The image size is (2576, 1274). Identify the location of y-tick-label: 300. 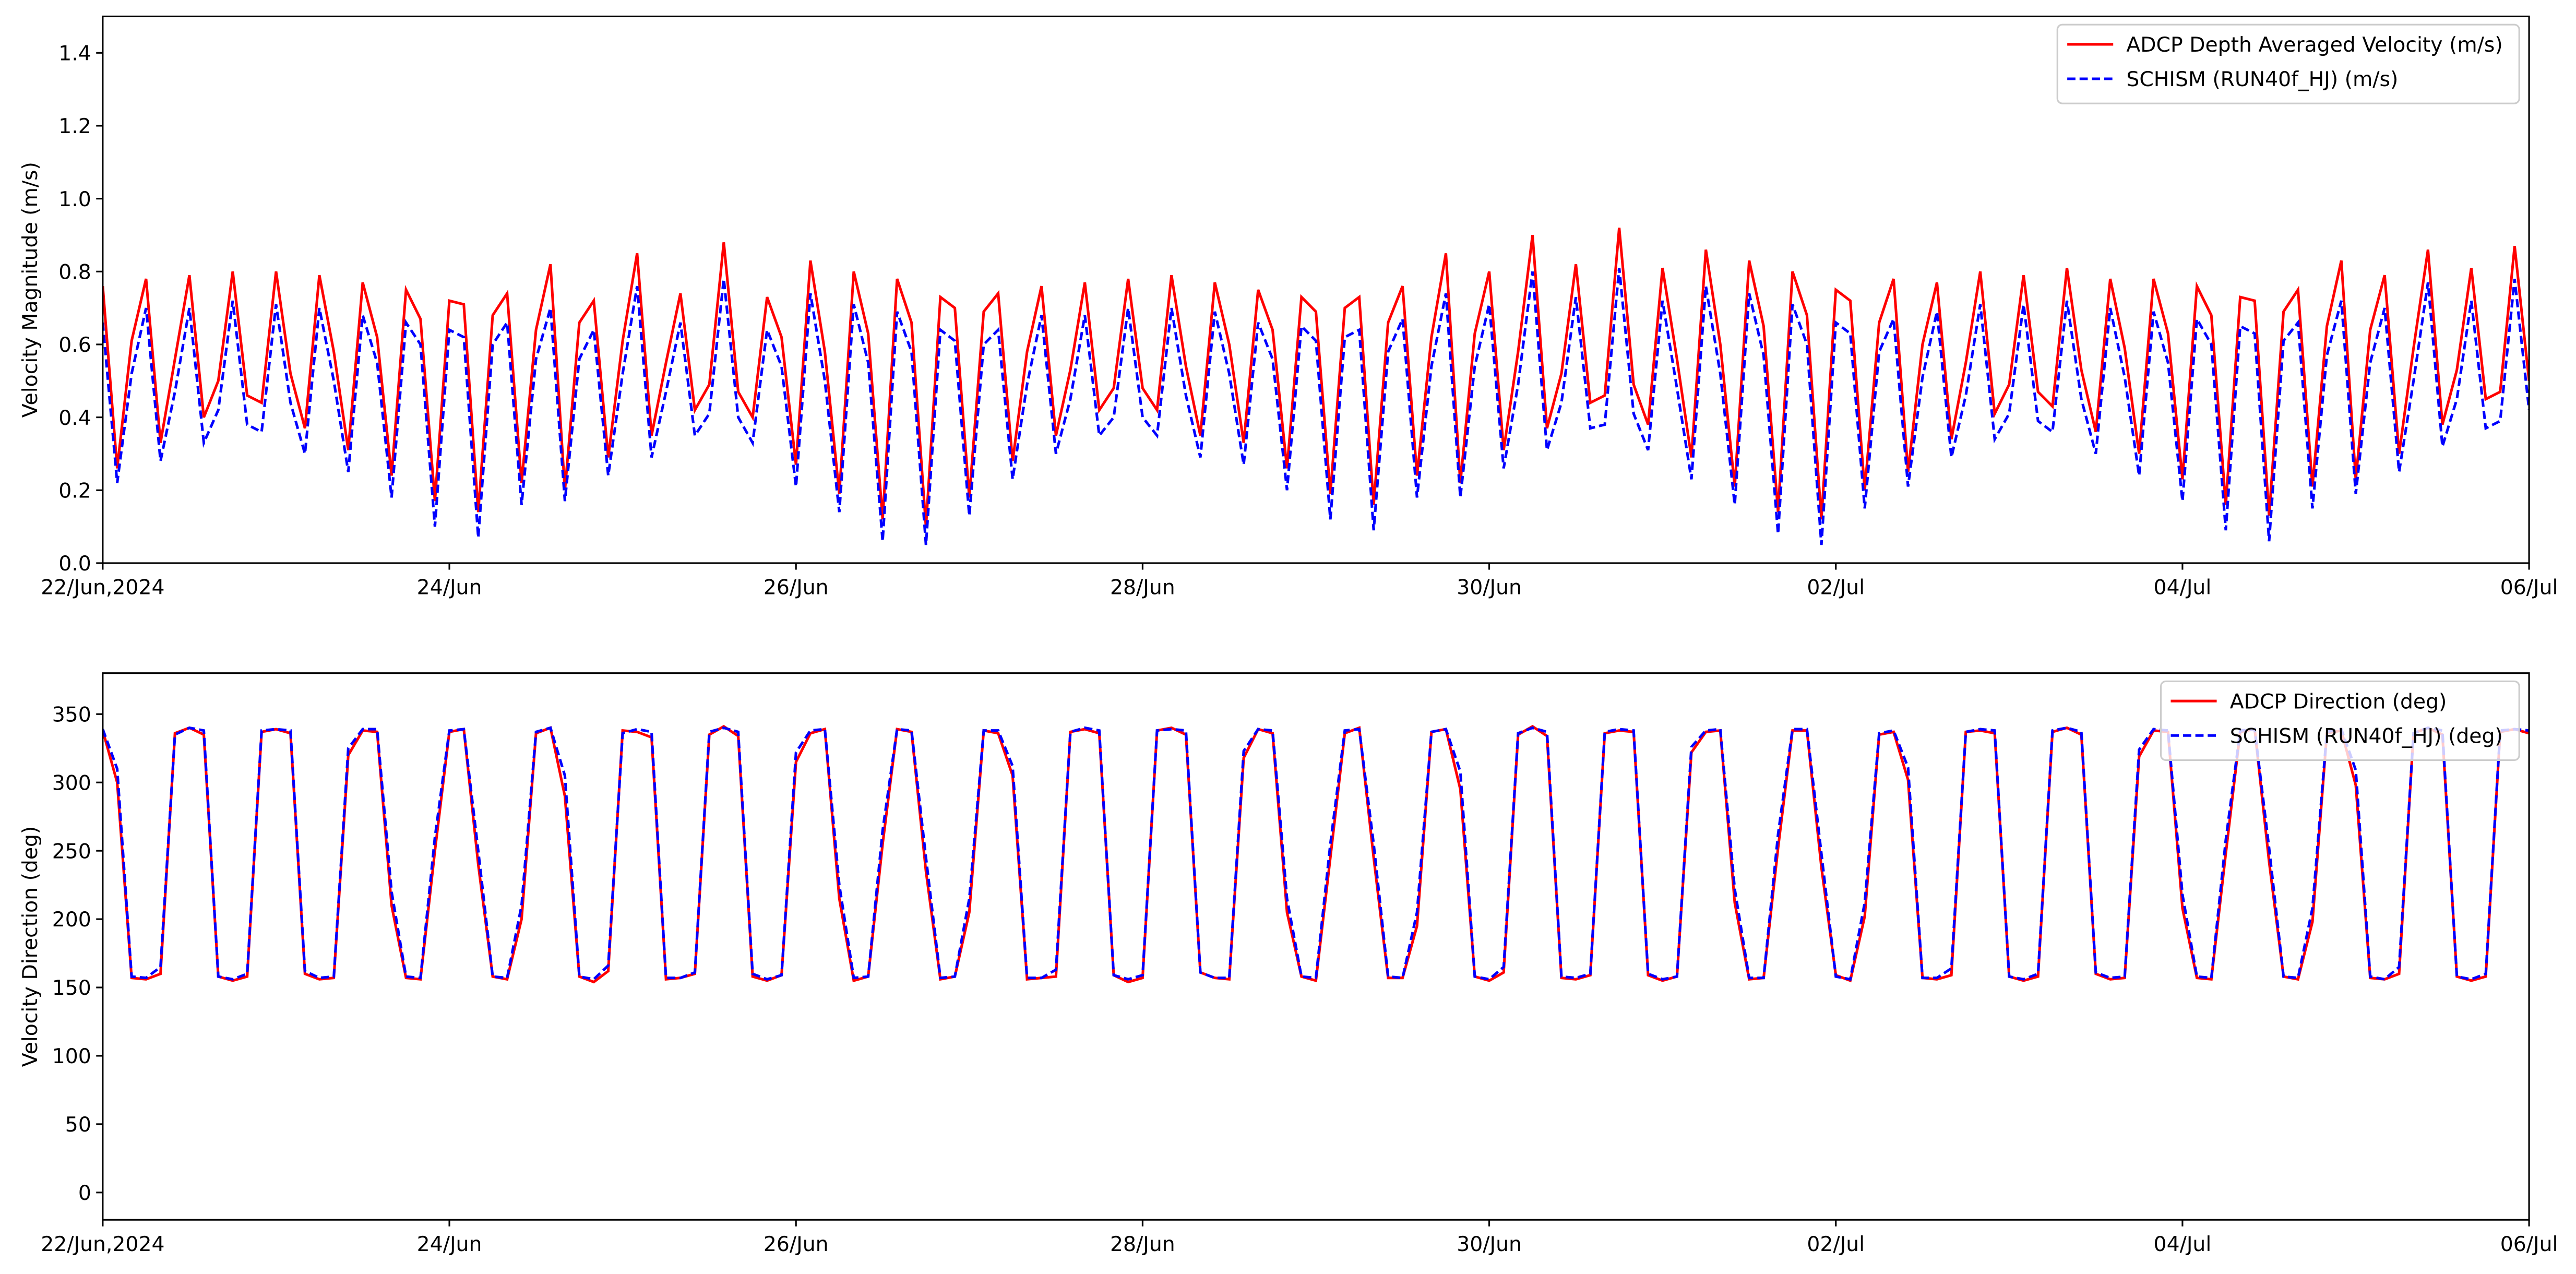
(71, 783).